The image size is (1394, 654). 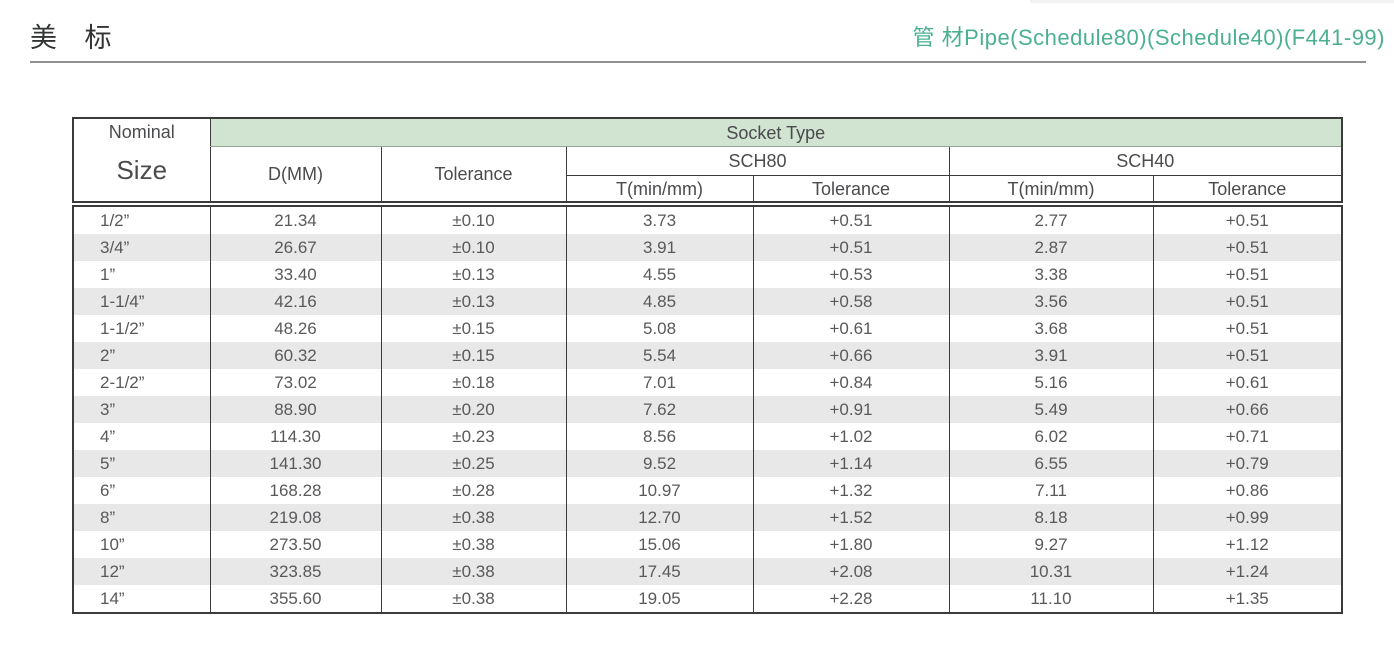 I want to click on nominal-size-cell: 5”, so click(x=108, y=463).